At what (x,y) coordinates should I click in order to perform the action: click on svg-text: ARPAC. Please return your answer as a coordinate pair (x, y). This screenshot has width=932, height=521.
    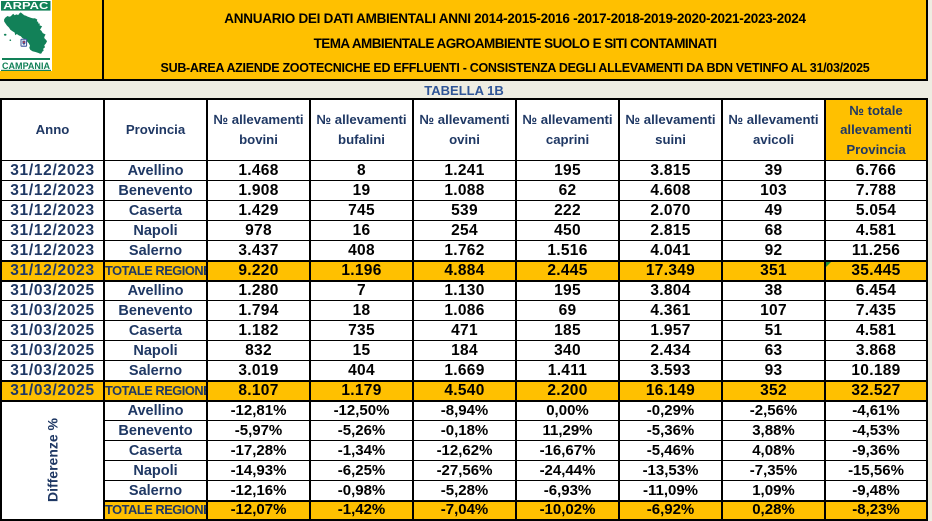
    Looking at the image, I should click on (25, 6).